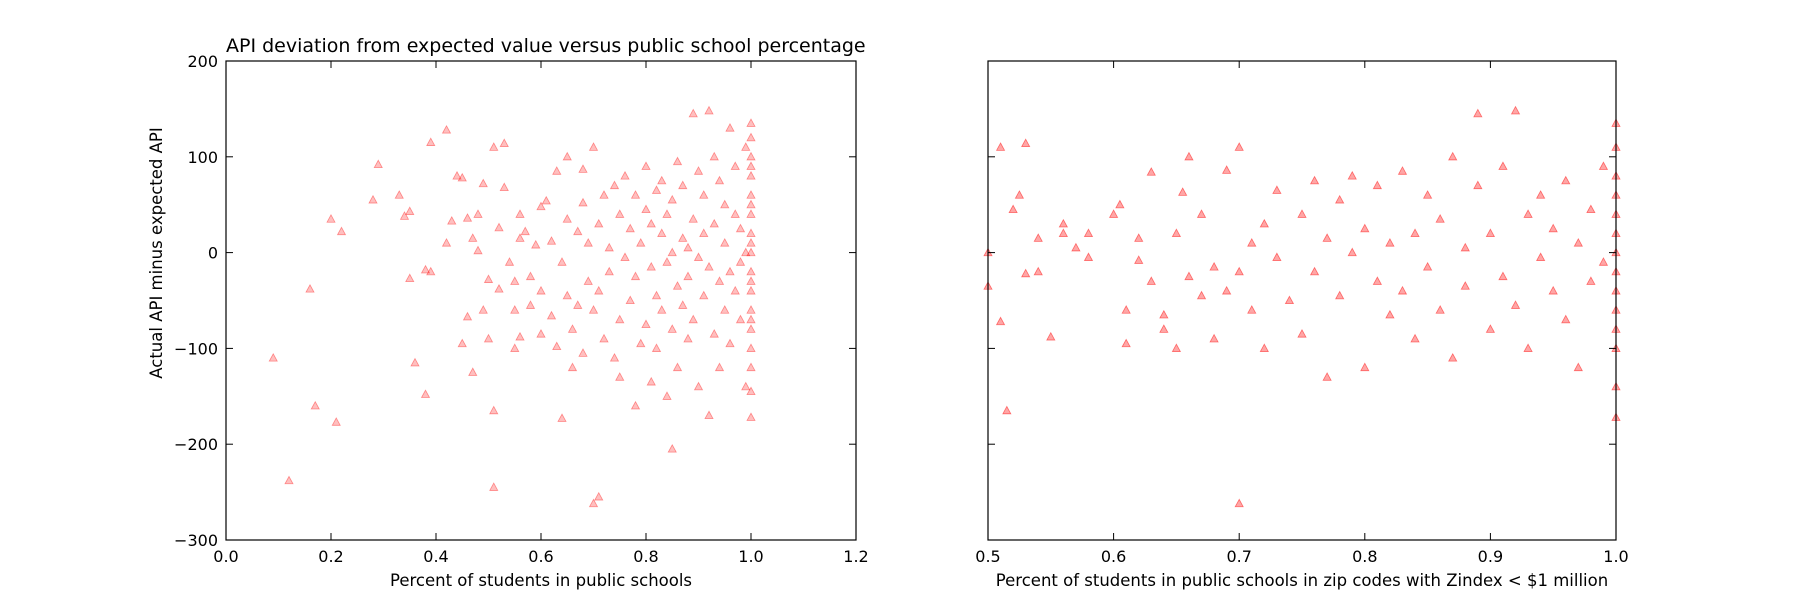 This screenshot has height=600, width=1800. I want to click on x-tick-label: 1.2, so click(855, 556).